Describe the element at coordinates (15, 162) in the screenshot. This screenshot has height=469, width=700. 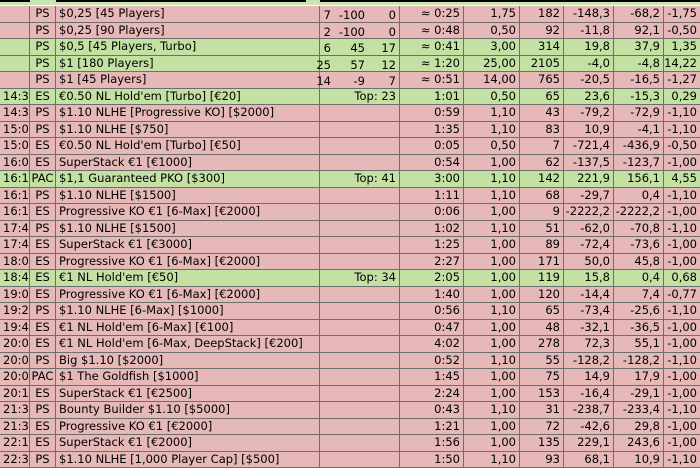
I see `time-cell: 16:00` at that location.